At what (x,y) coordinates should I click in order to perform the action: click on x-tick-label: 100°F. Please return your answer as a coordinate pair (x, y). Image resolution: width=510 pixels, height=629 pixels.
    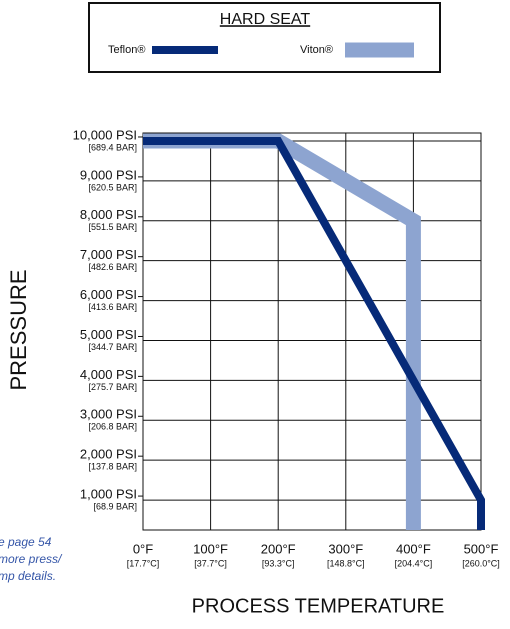
    Looking at the image, I should click on (210, 548).